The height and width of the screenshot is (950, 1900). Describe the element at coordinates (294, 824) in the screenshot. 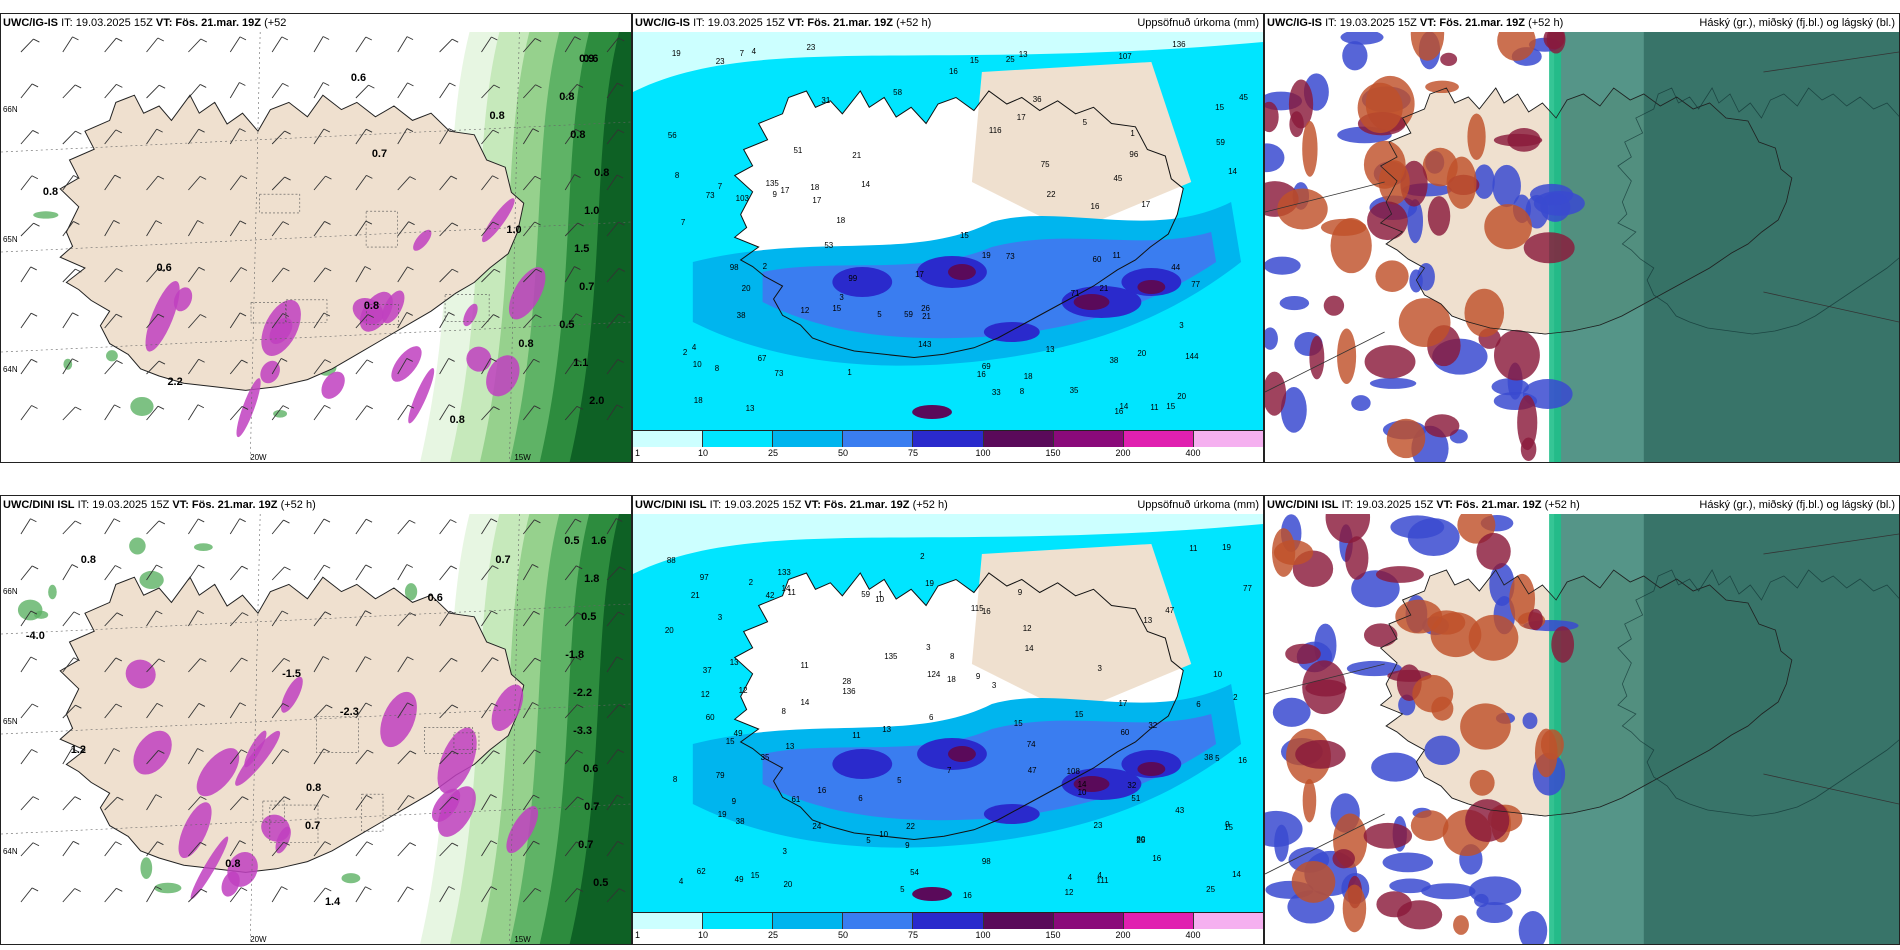

I see `hatch-zone` at that location.